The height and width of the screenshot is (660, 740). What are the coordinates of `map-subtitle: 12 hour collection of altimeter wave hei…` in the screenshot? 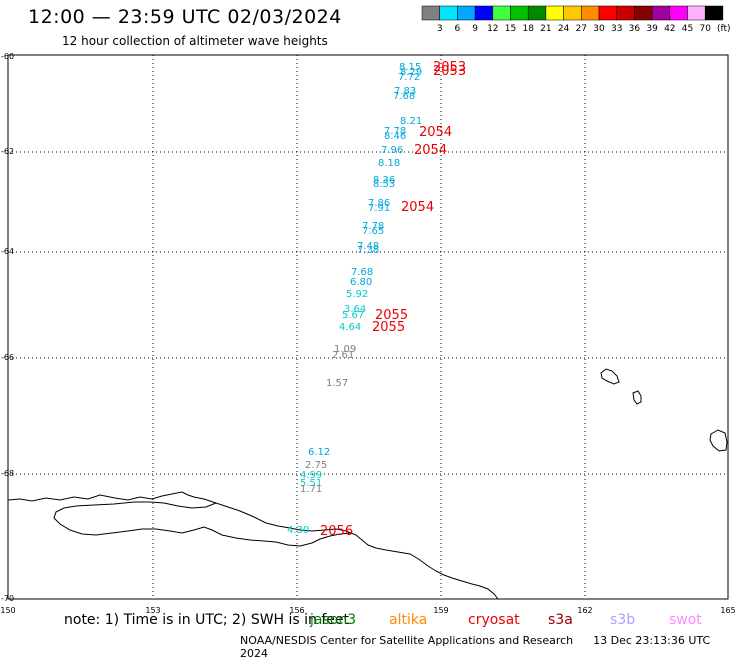 It's located at (195, 41).